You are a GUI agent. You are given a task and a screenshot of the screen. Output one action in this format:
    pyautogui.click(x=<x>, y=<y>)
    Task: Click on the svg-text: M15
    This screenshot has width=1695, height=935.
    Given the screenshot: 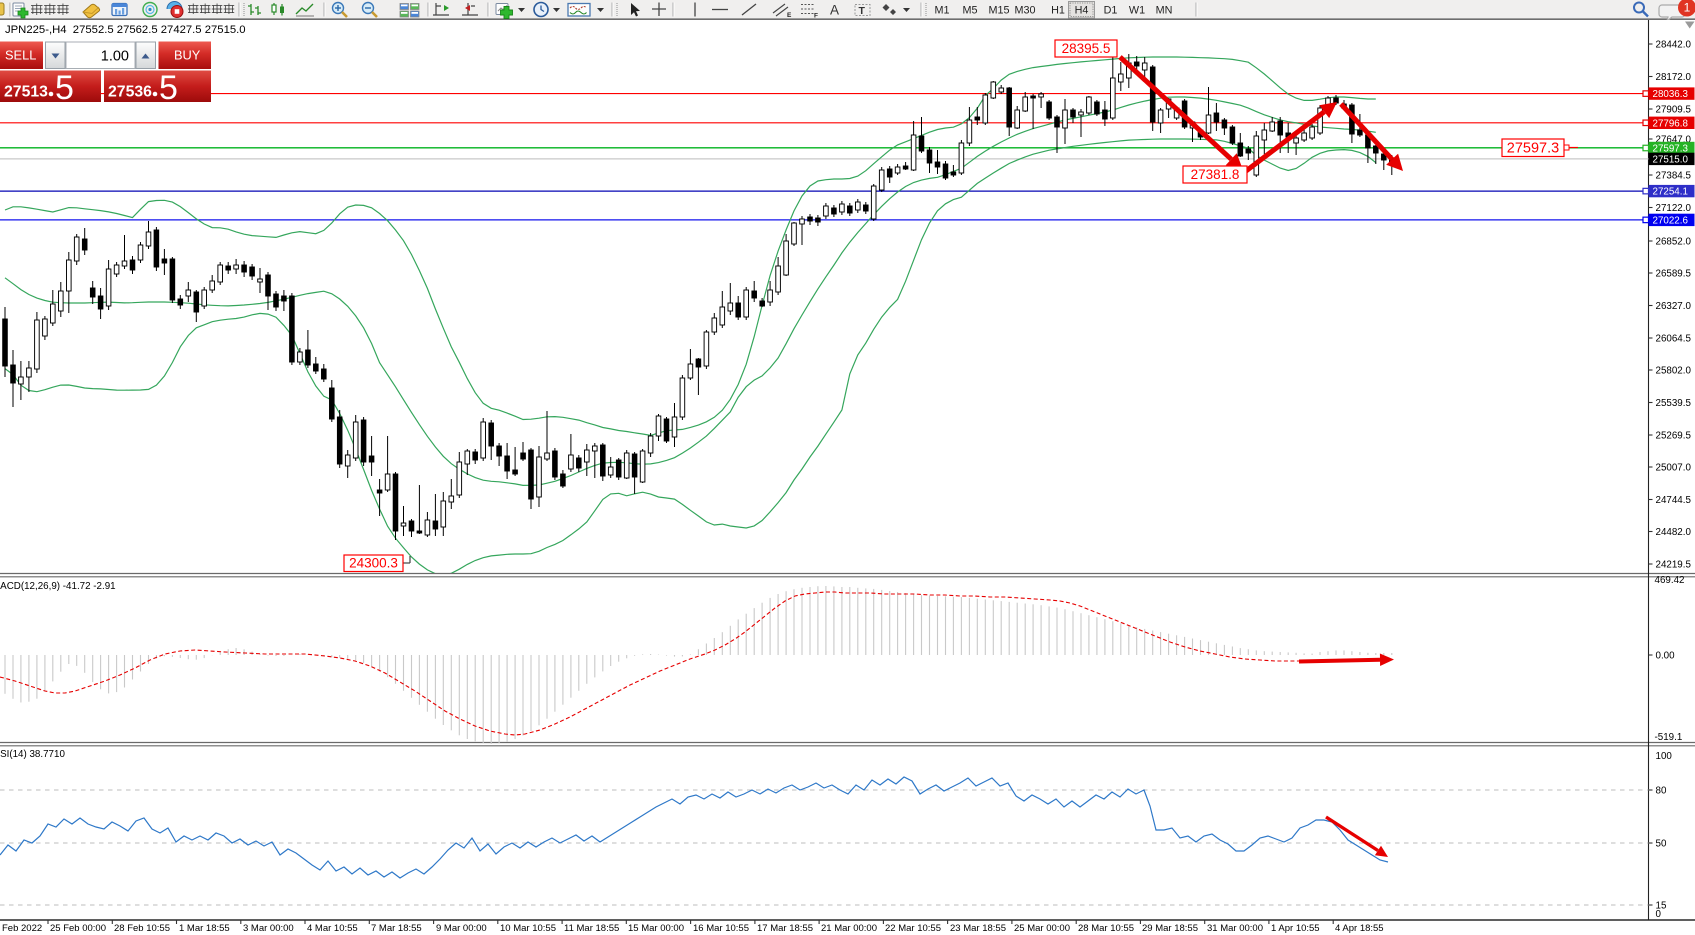 What is the action you would take?
    pyautogui.click(x=998, y=11)
    